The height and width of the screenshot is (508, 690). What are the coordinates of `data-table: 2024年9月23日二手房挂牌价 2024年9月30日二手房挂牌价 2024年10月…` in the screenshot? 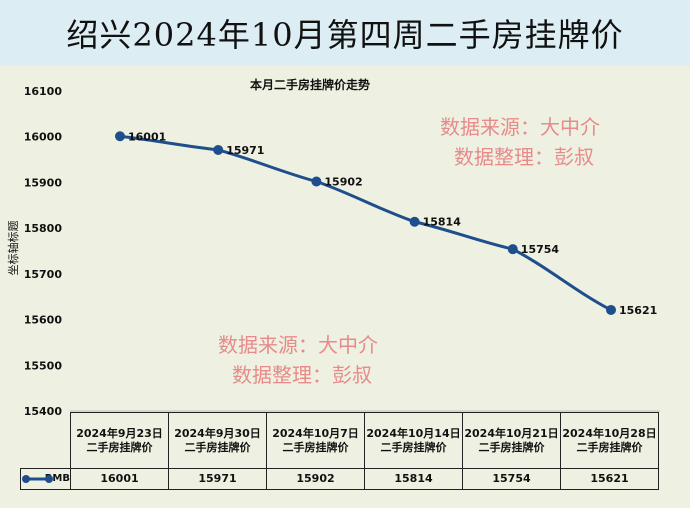 It's located at (339, 451).